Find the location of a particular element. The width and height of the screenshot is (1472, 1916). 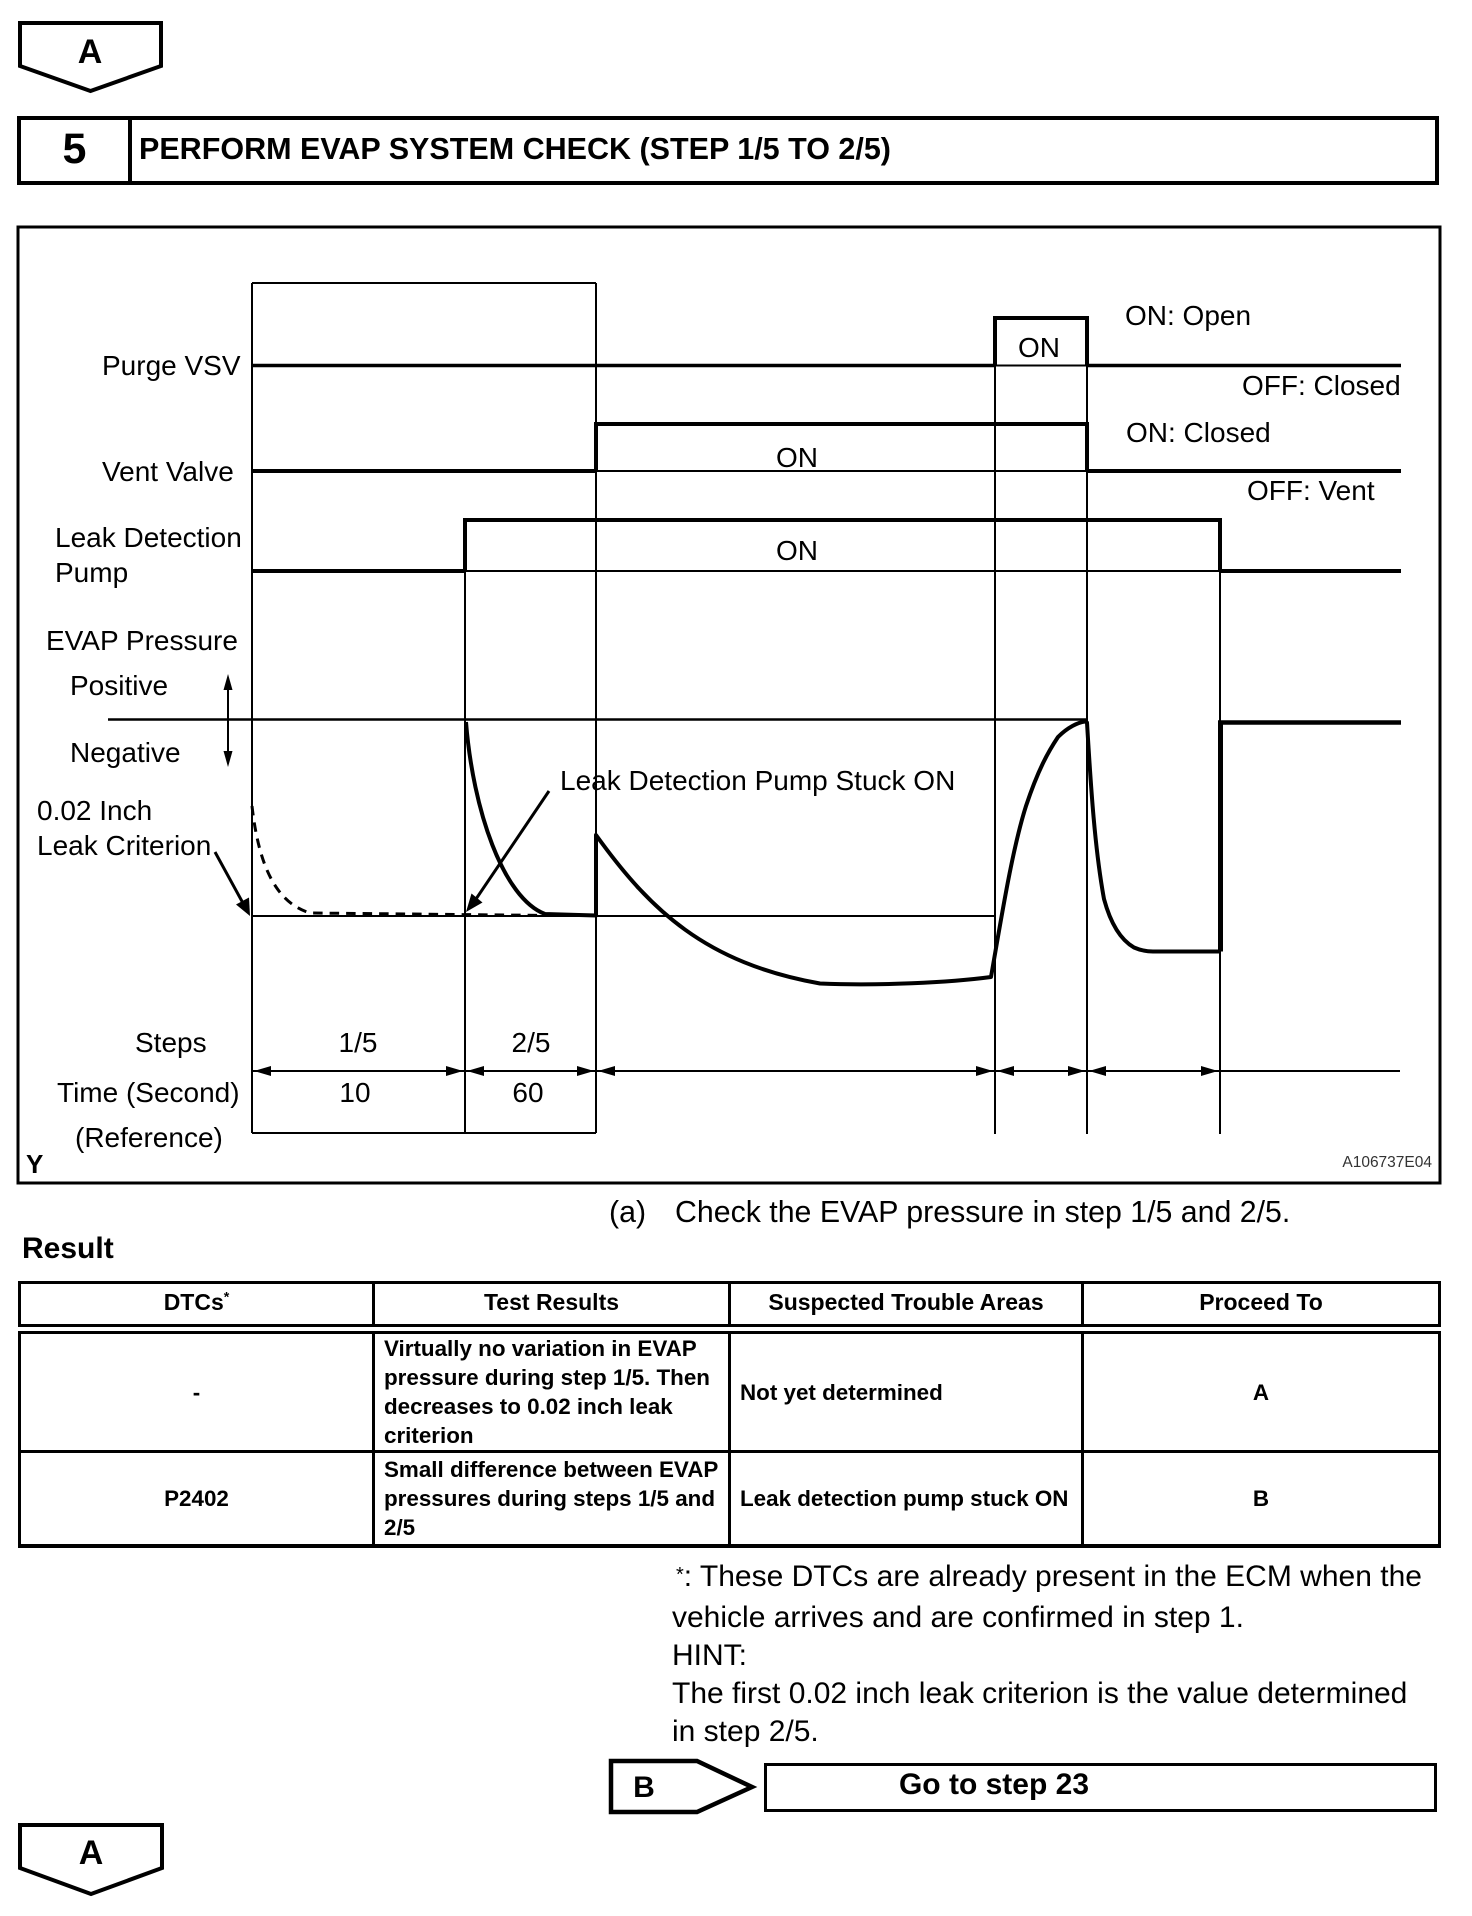

svg-text: 60 is located at coordinates (527, 1092).